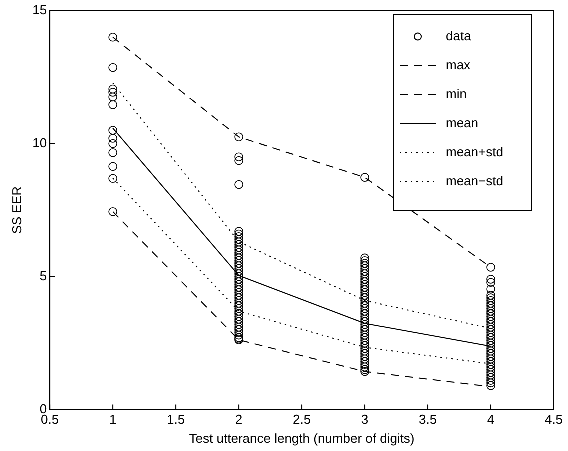  I want to click on x-tick-label: 3.5, so click(428, 420).